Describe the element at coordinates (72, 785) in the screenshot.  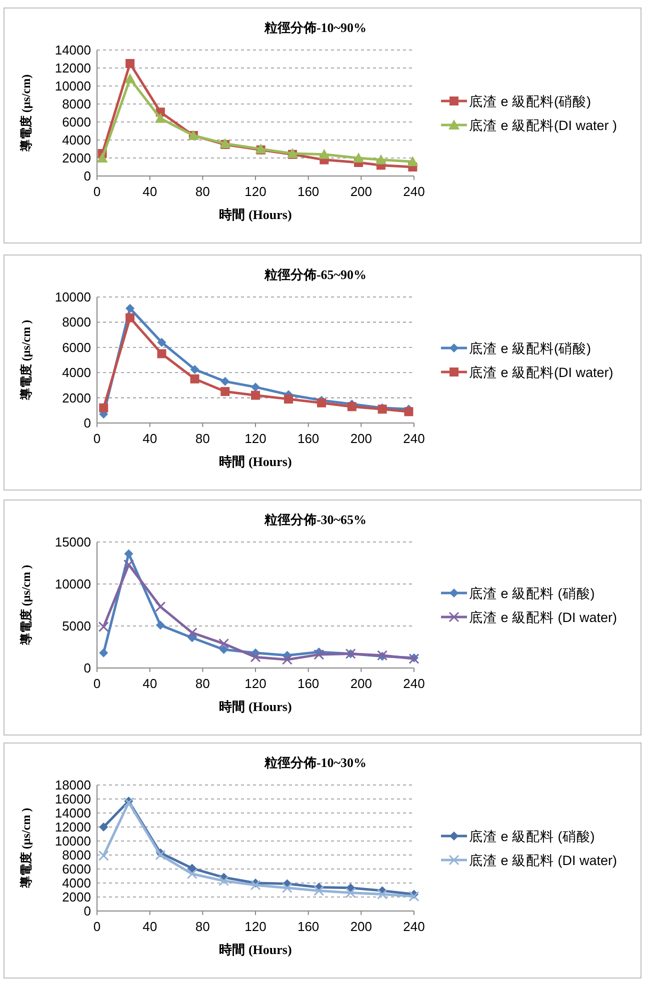
I see `y-tick-label: 18000` at that location.